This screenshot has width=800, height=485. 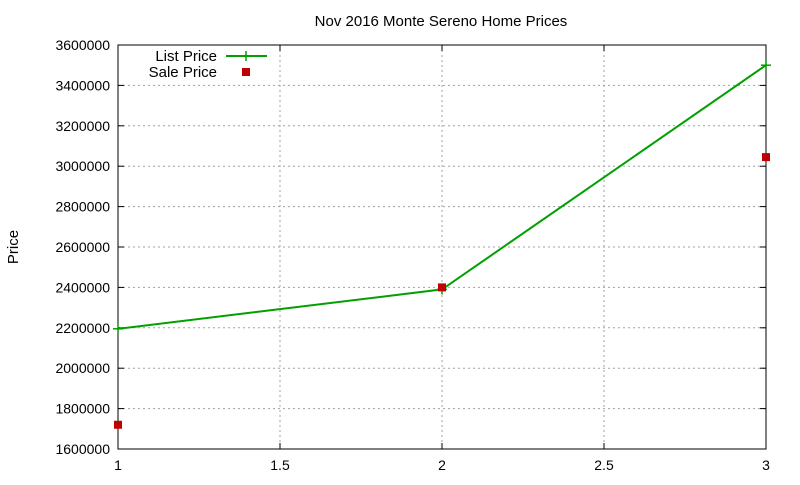 What do you see at coordinates (766, 465) in the screenshot?
I see `x-tick-label: 3` at bounding box center [766, 465].